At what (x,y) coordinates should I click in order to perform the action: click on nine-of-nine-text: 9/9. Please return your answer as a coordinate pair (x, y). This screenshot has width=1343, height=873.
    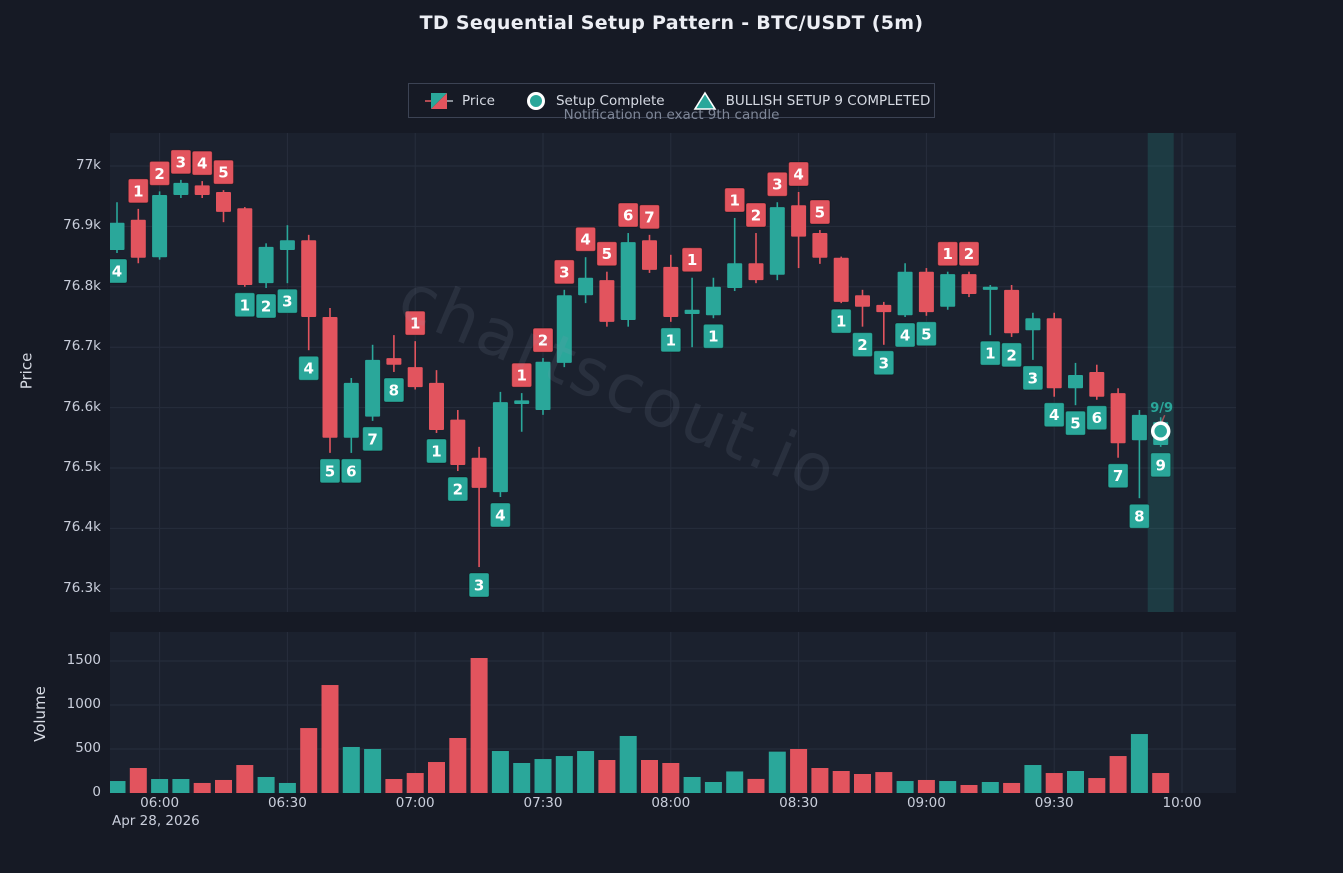
    Looking at the image, I should click on (1161, 408).